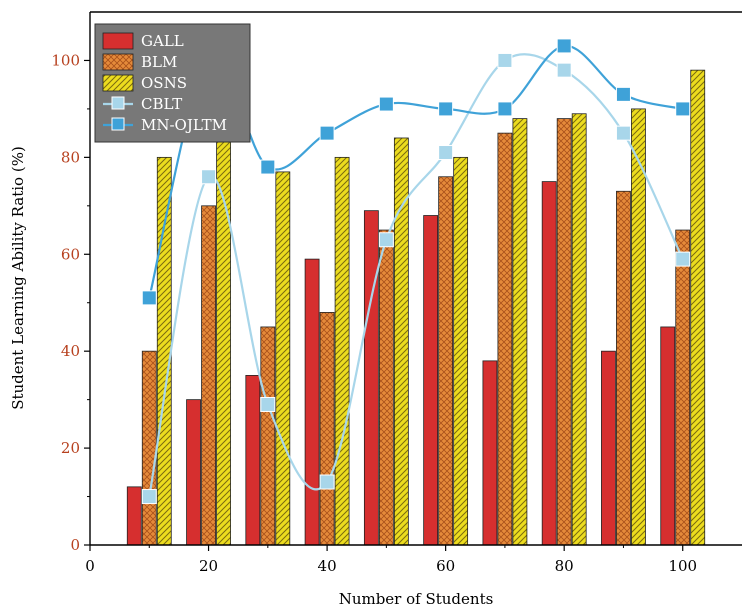  What do you see at coordinates (118, 103) in the screenshot?
I see `legend-marker-cblt` at bounding box center [118, 103].